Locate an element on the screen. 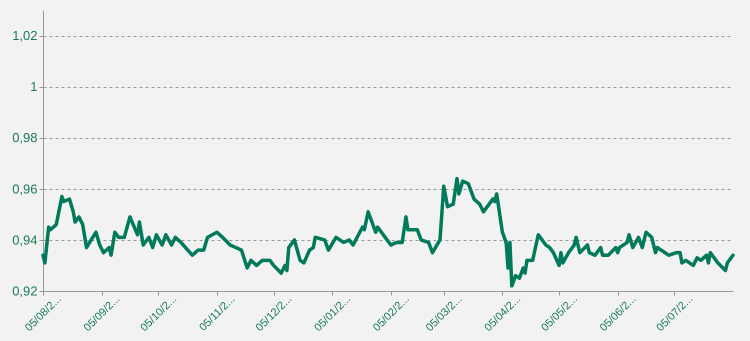 Image resolution: width=750 pixels, height=341 pixels. y-tick-label: 1 is located at coordinates (34, 86).